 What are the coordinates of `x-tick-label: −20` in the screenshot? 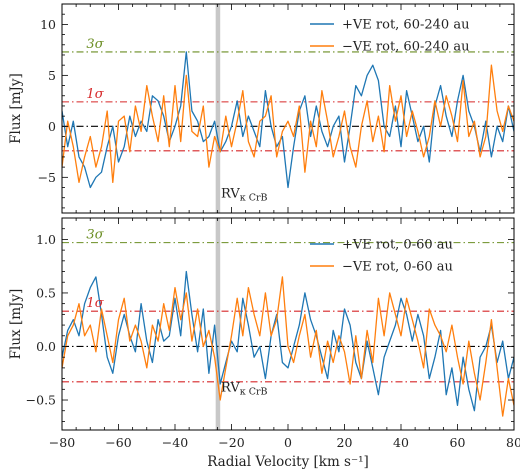 It's located at (231, 442).